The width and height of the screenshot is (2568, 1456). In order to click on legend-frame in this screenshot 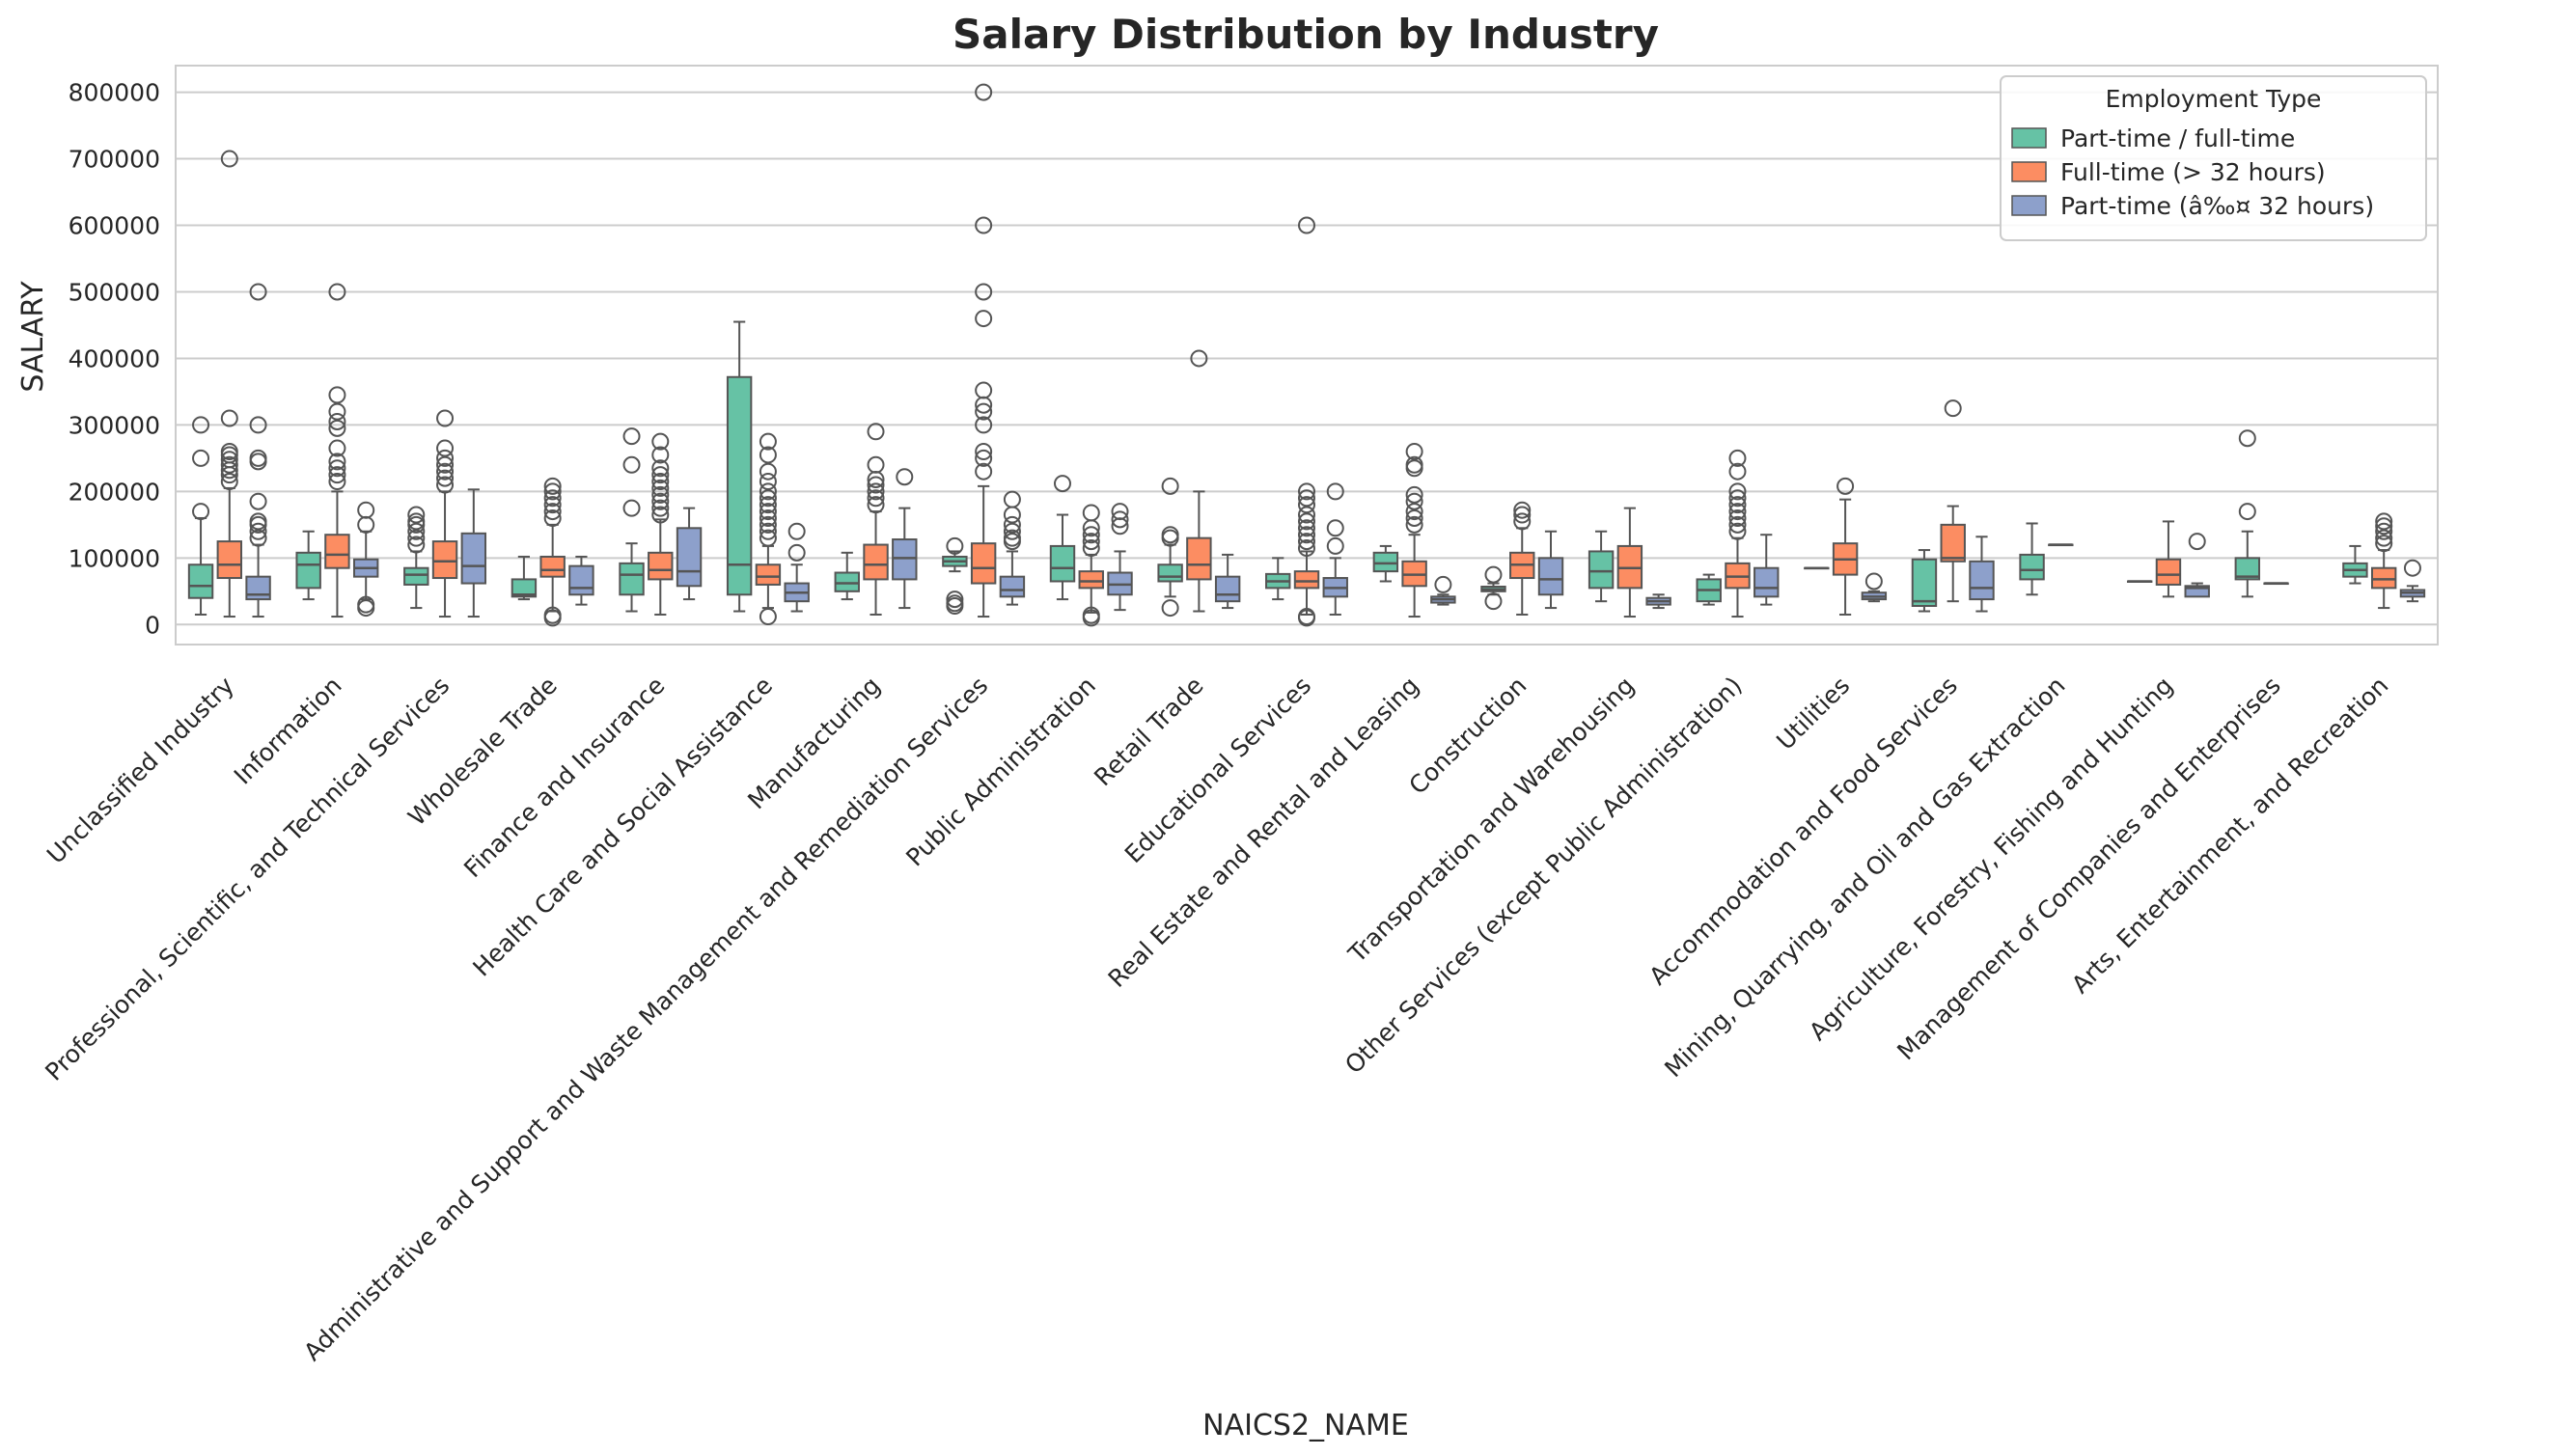, I will do `click(2214, 158)`.